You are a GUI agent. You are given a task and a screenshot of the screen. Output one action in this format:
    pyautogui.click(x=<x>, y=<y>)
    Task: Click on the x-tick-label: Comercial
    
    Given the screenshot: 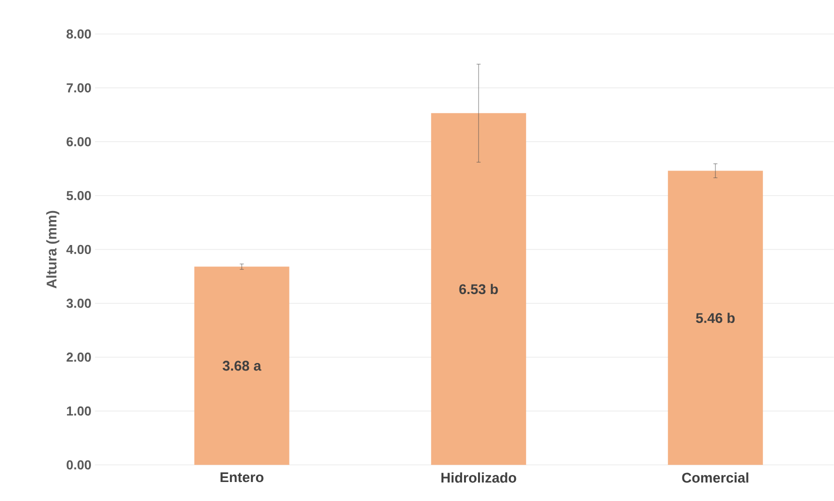 What is the action you would take?
    pyautogui.click(x=715, y=477)
    